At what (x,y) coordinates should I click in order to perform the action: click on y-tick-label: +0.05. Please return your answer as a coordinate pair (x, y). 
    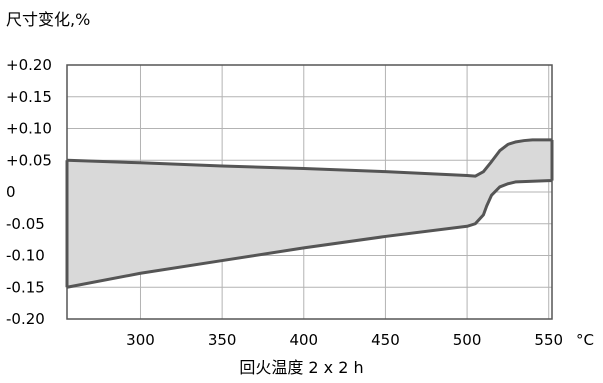
    Looking at the image, I should click on (29, 160).